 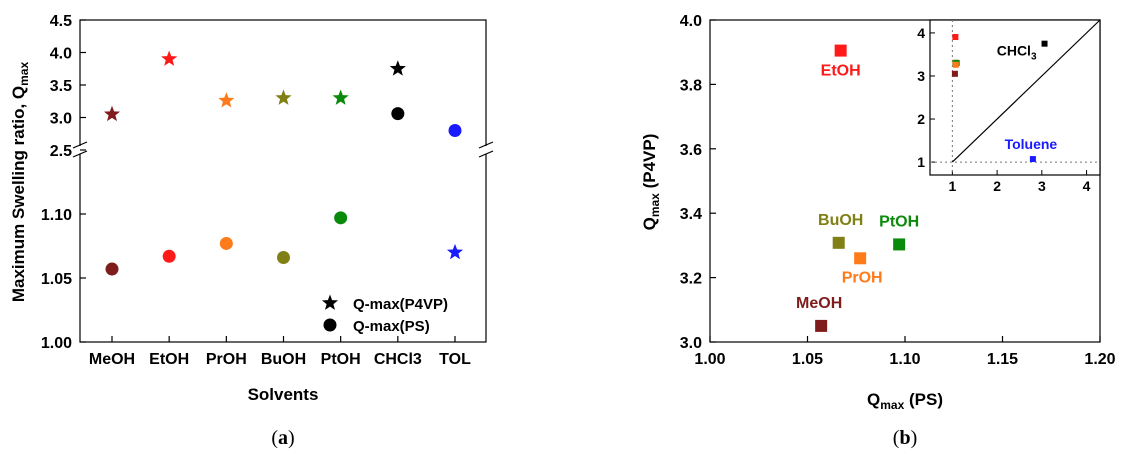 I want to click on x-tick-label-meoh: MeOH, so click(x=112, y=359).